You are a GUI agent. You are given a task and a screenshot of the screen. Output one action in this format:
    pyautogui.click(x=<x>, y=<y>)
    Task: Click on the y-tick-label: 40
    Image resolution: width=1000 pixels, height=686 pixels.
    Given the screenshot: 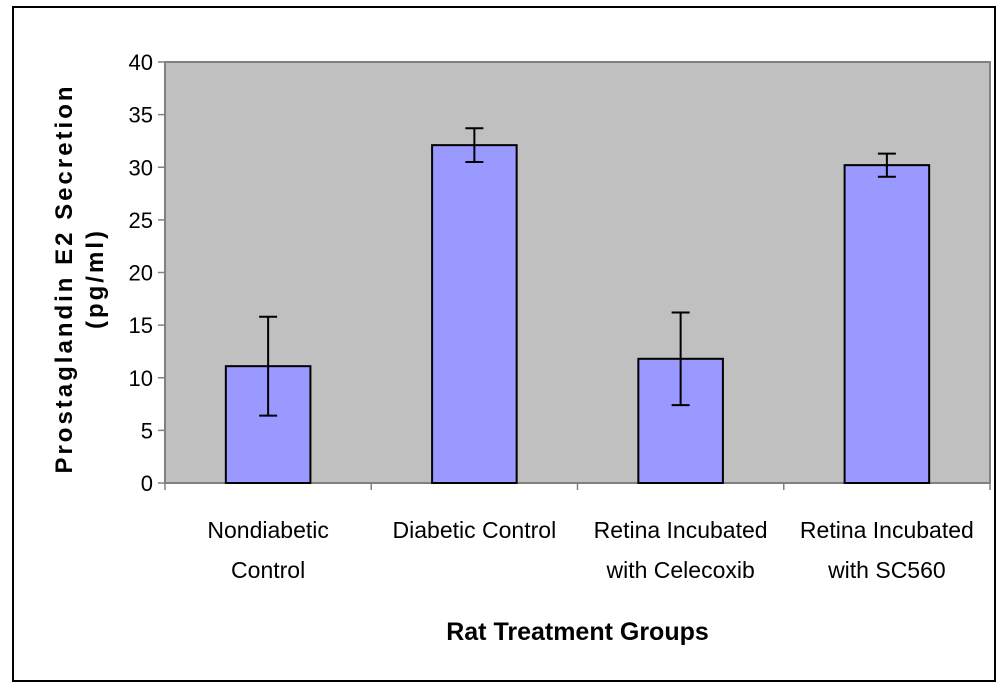 What is the action you would take?
    pyautogui.click(x=141, y=62)
    